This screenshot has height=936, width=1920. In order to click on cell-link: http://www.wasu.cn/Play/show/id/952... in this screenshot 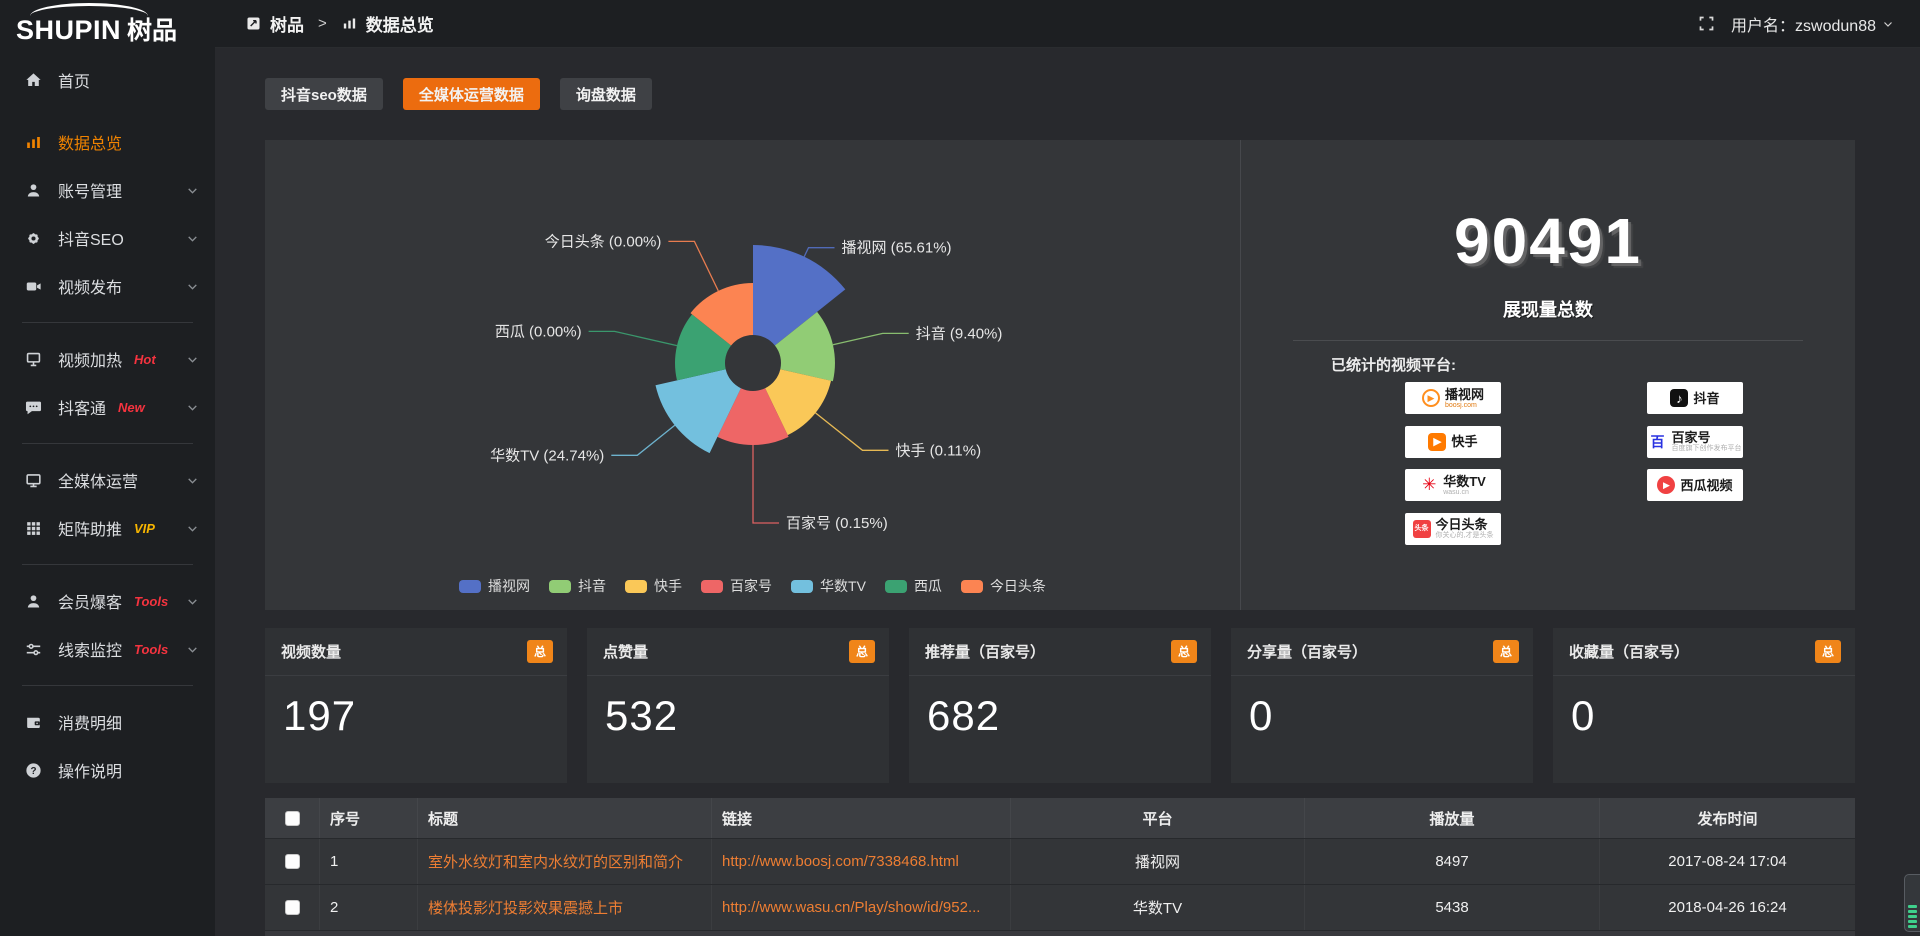, I will do `click(861, 907)`.